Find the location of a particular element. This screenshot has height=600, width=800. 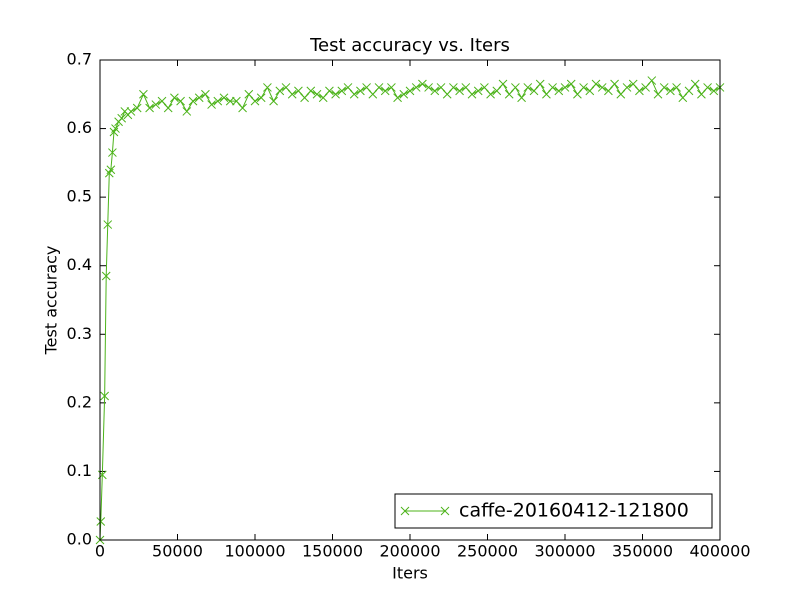

legend-box is located at coordinates (553, 511).